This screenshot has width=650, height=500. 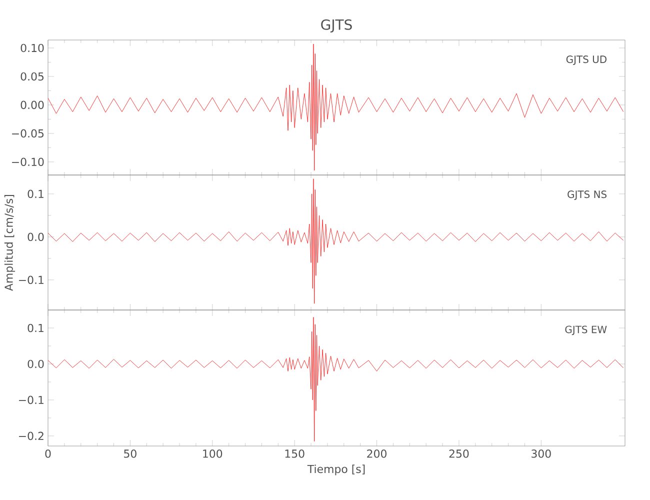 I want to click on chart-title: GJTS, so click(x=336, y=25).